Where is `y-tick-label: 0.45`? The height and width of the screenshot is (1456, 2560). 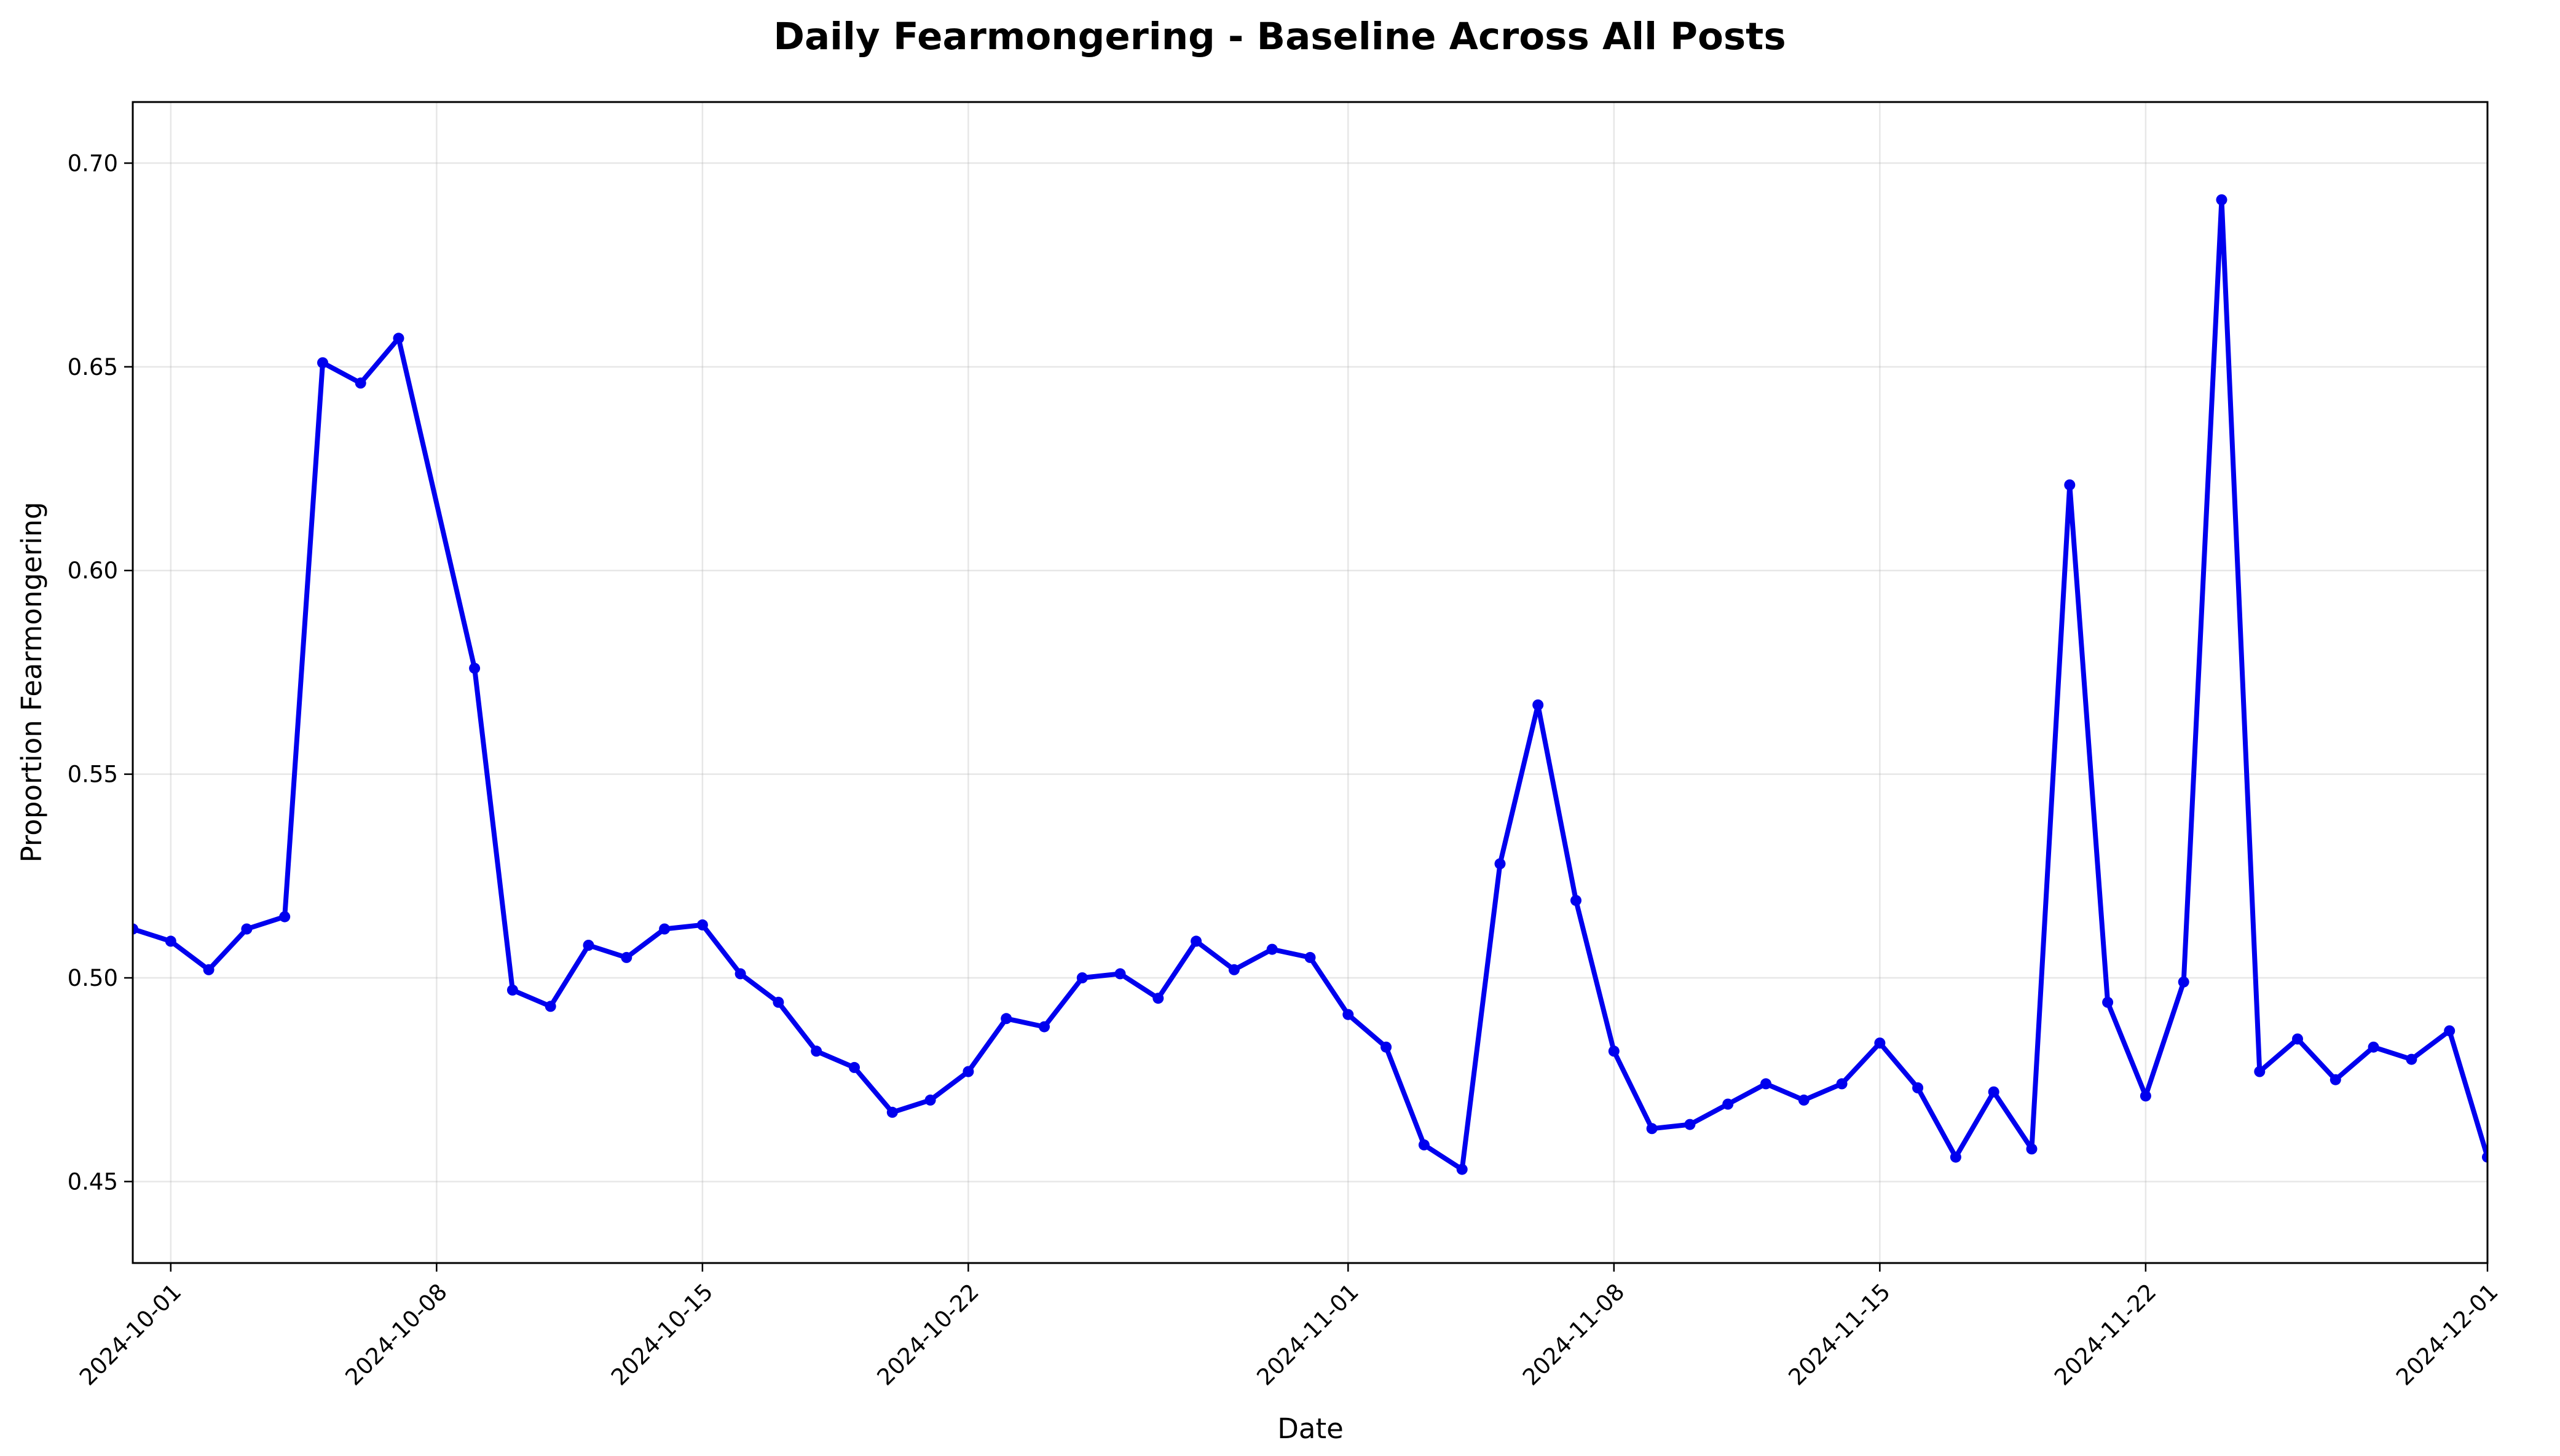
y-tick-label: 0.45 is located at coordinates (93, 1181).